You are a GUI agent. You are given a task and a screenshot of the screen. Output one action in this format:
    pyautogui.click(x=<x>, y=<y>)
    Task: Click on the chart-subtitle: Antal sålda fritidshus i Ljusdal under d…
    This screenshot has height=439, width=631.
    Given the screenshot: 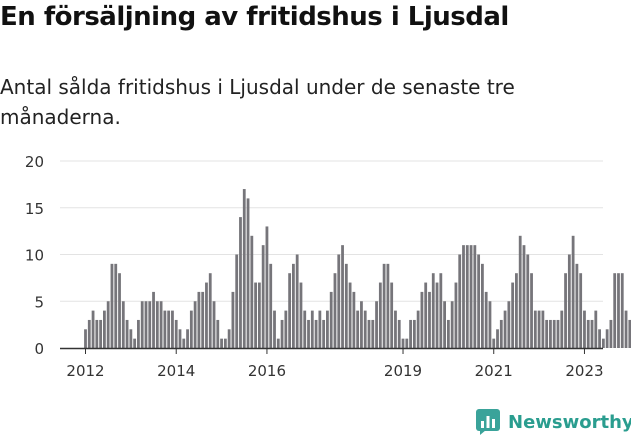 What is the action you would take?
    pyautogui.click(x=257, y=102)
    